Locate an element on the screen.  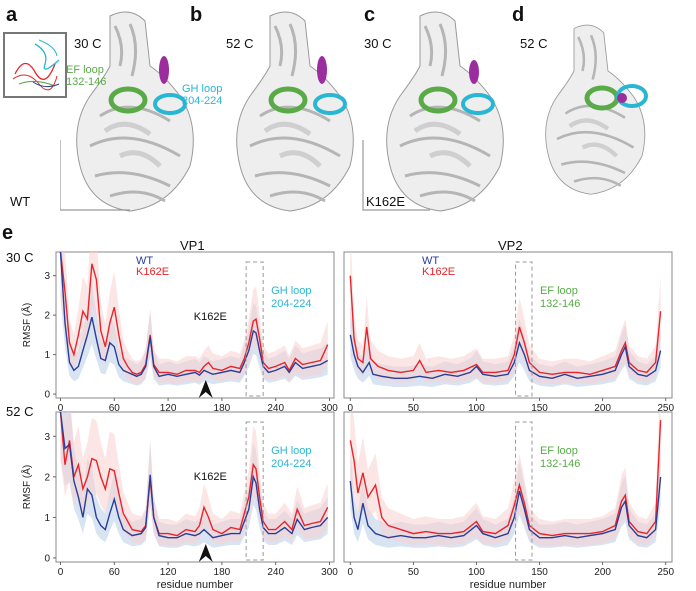
y-tick-label: 1 is located at coordinates (47, 355).